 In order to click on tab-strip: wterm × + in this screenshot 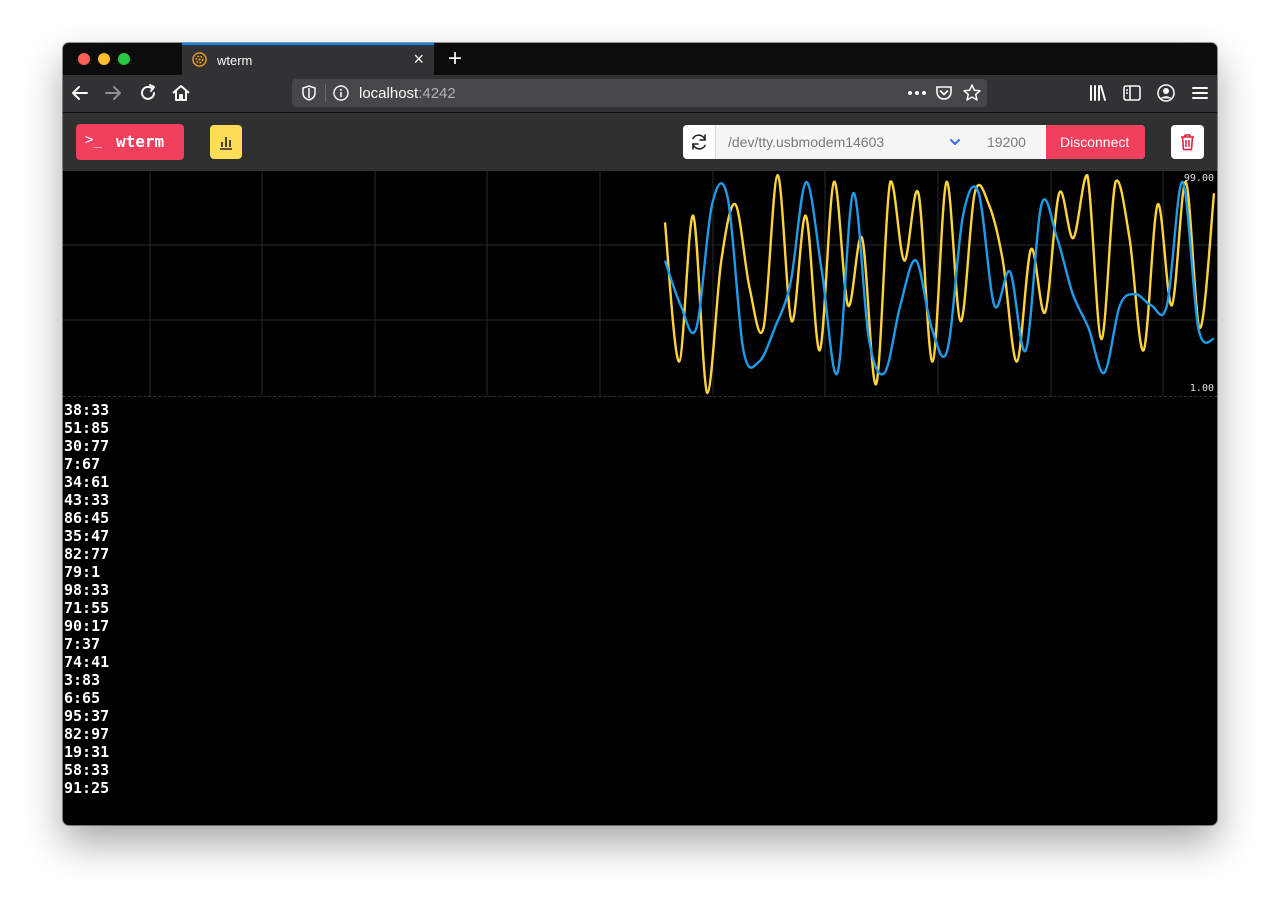, I will do `click(640, 59)`.